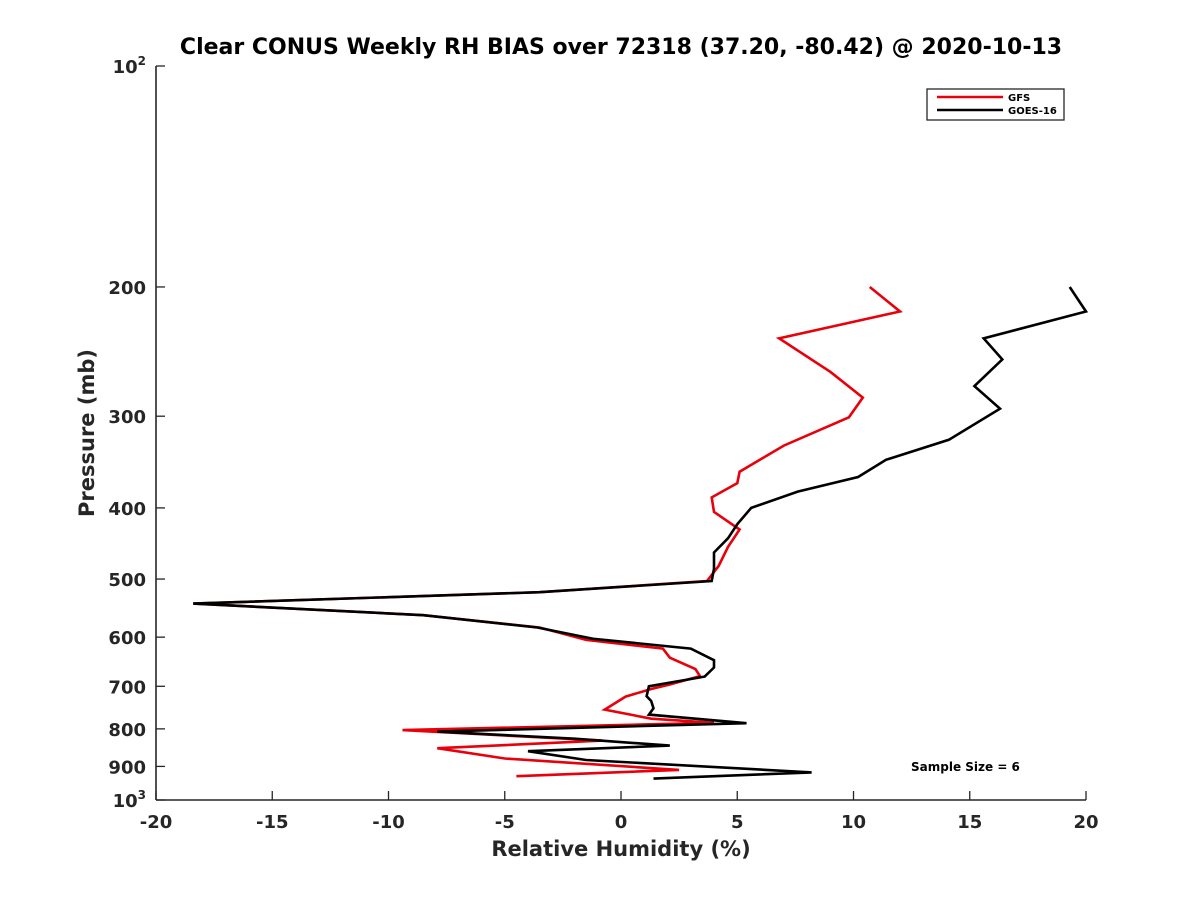 The width and height of the screenshot is (1200, 900). Describe the element at coordinates (136, 433) in the screenshot. I see `y-ticks: 10² 200 300 400 500 600 700 800 900 10³` at that location.